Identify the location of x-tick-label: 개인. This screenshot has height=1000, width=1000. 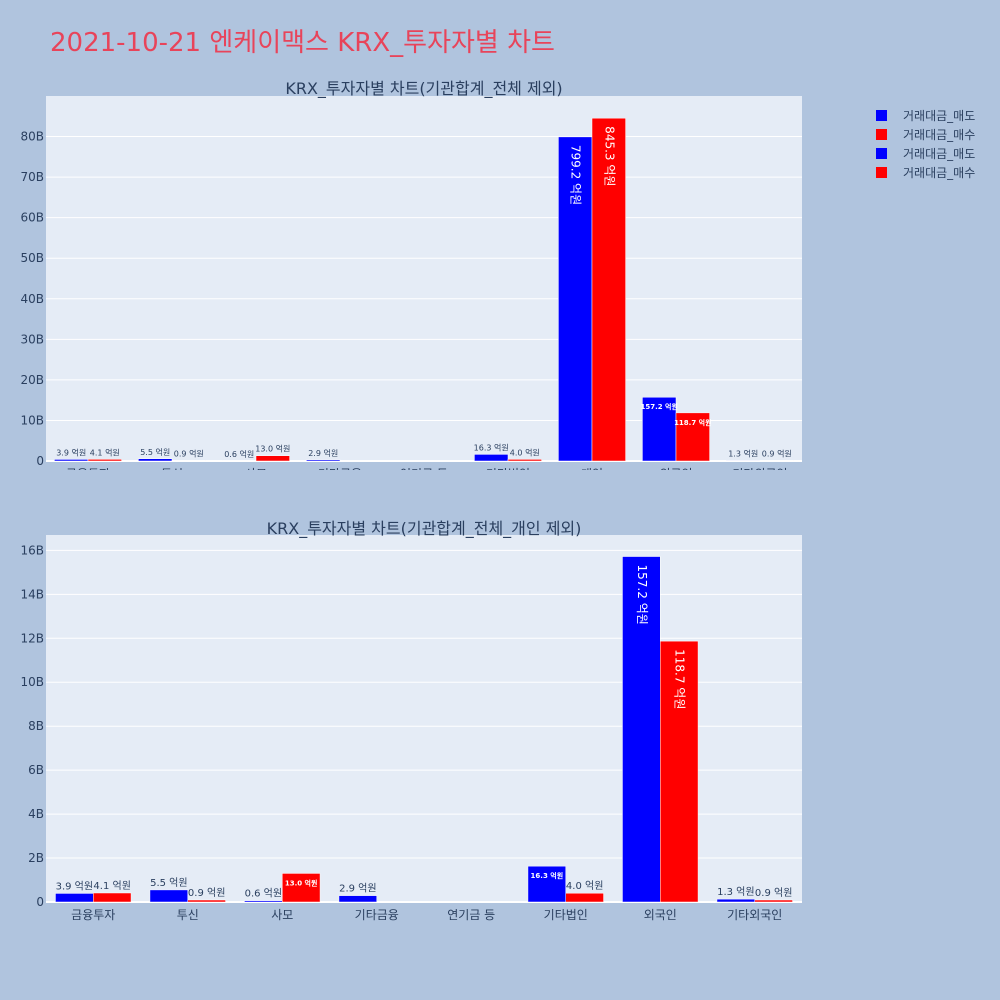
(592, 468).